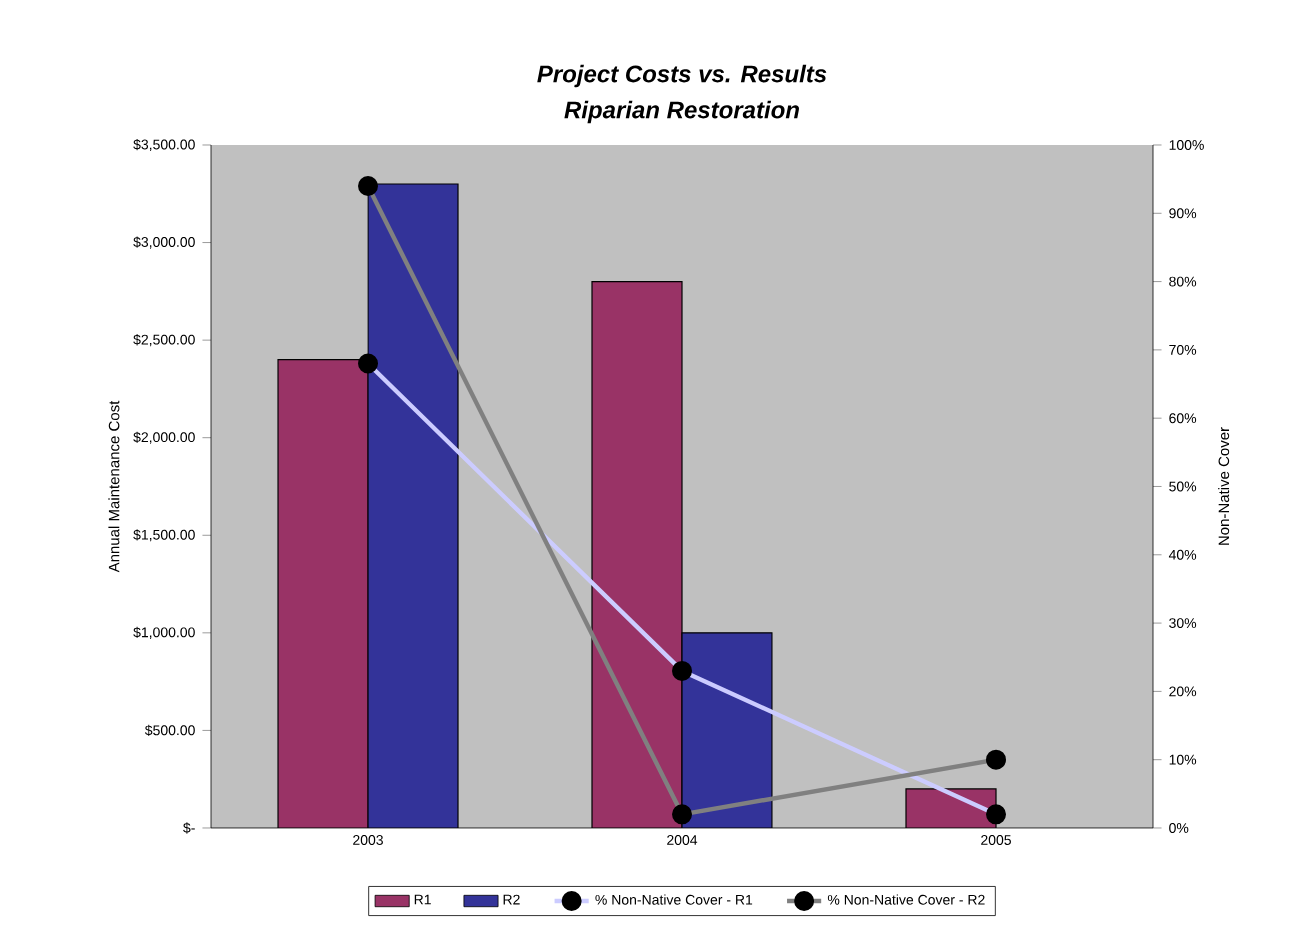  What do you see at coordinates (681, 112) in the screenshot?
I see `chart-subtitle: Riparian Restoration` at bounding box center [681, 112].